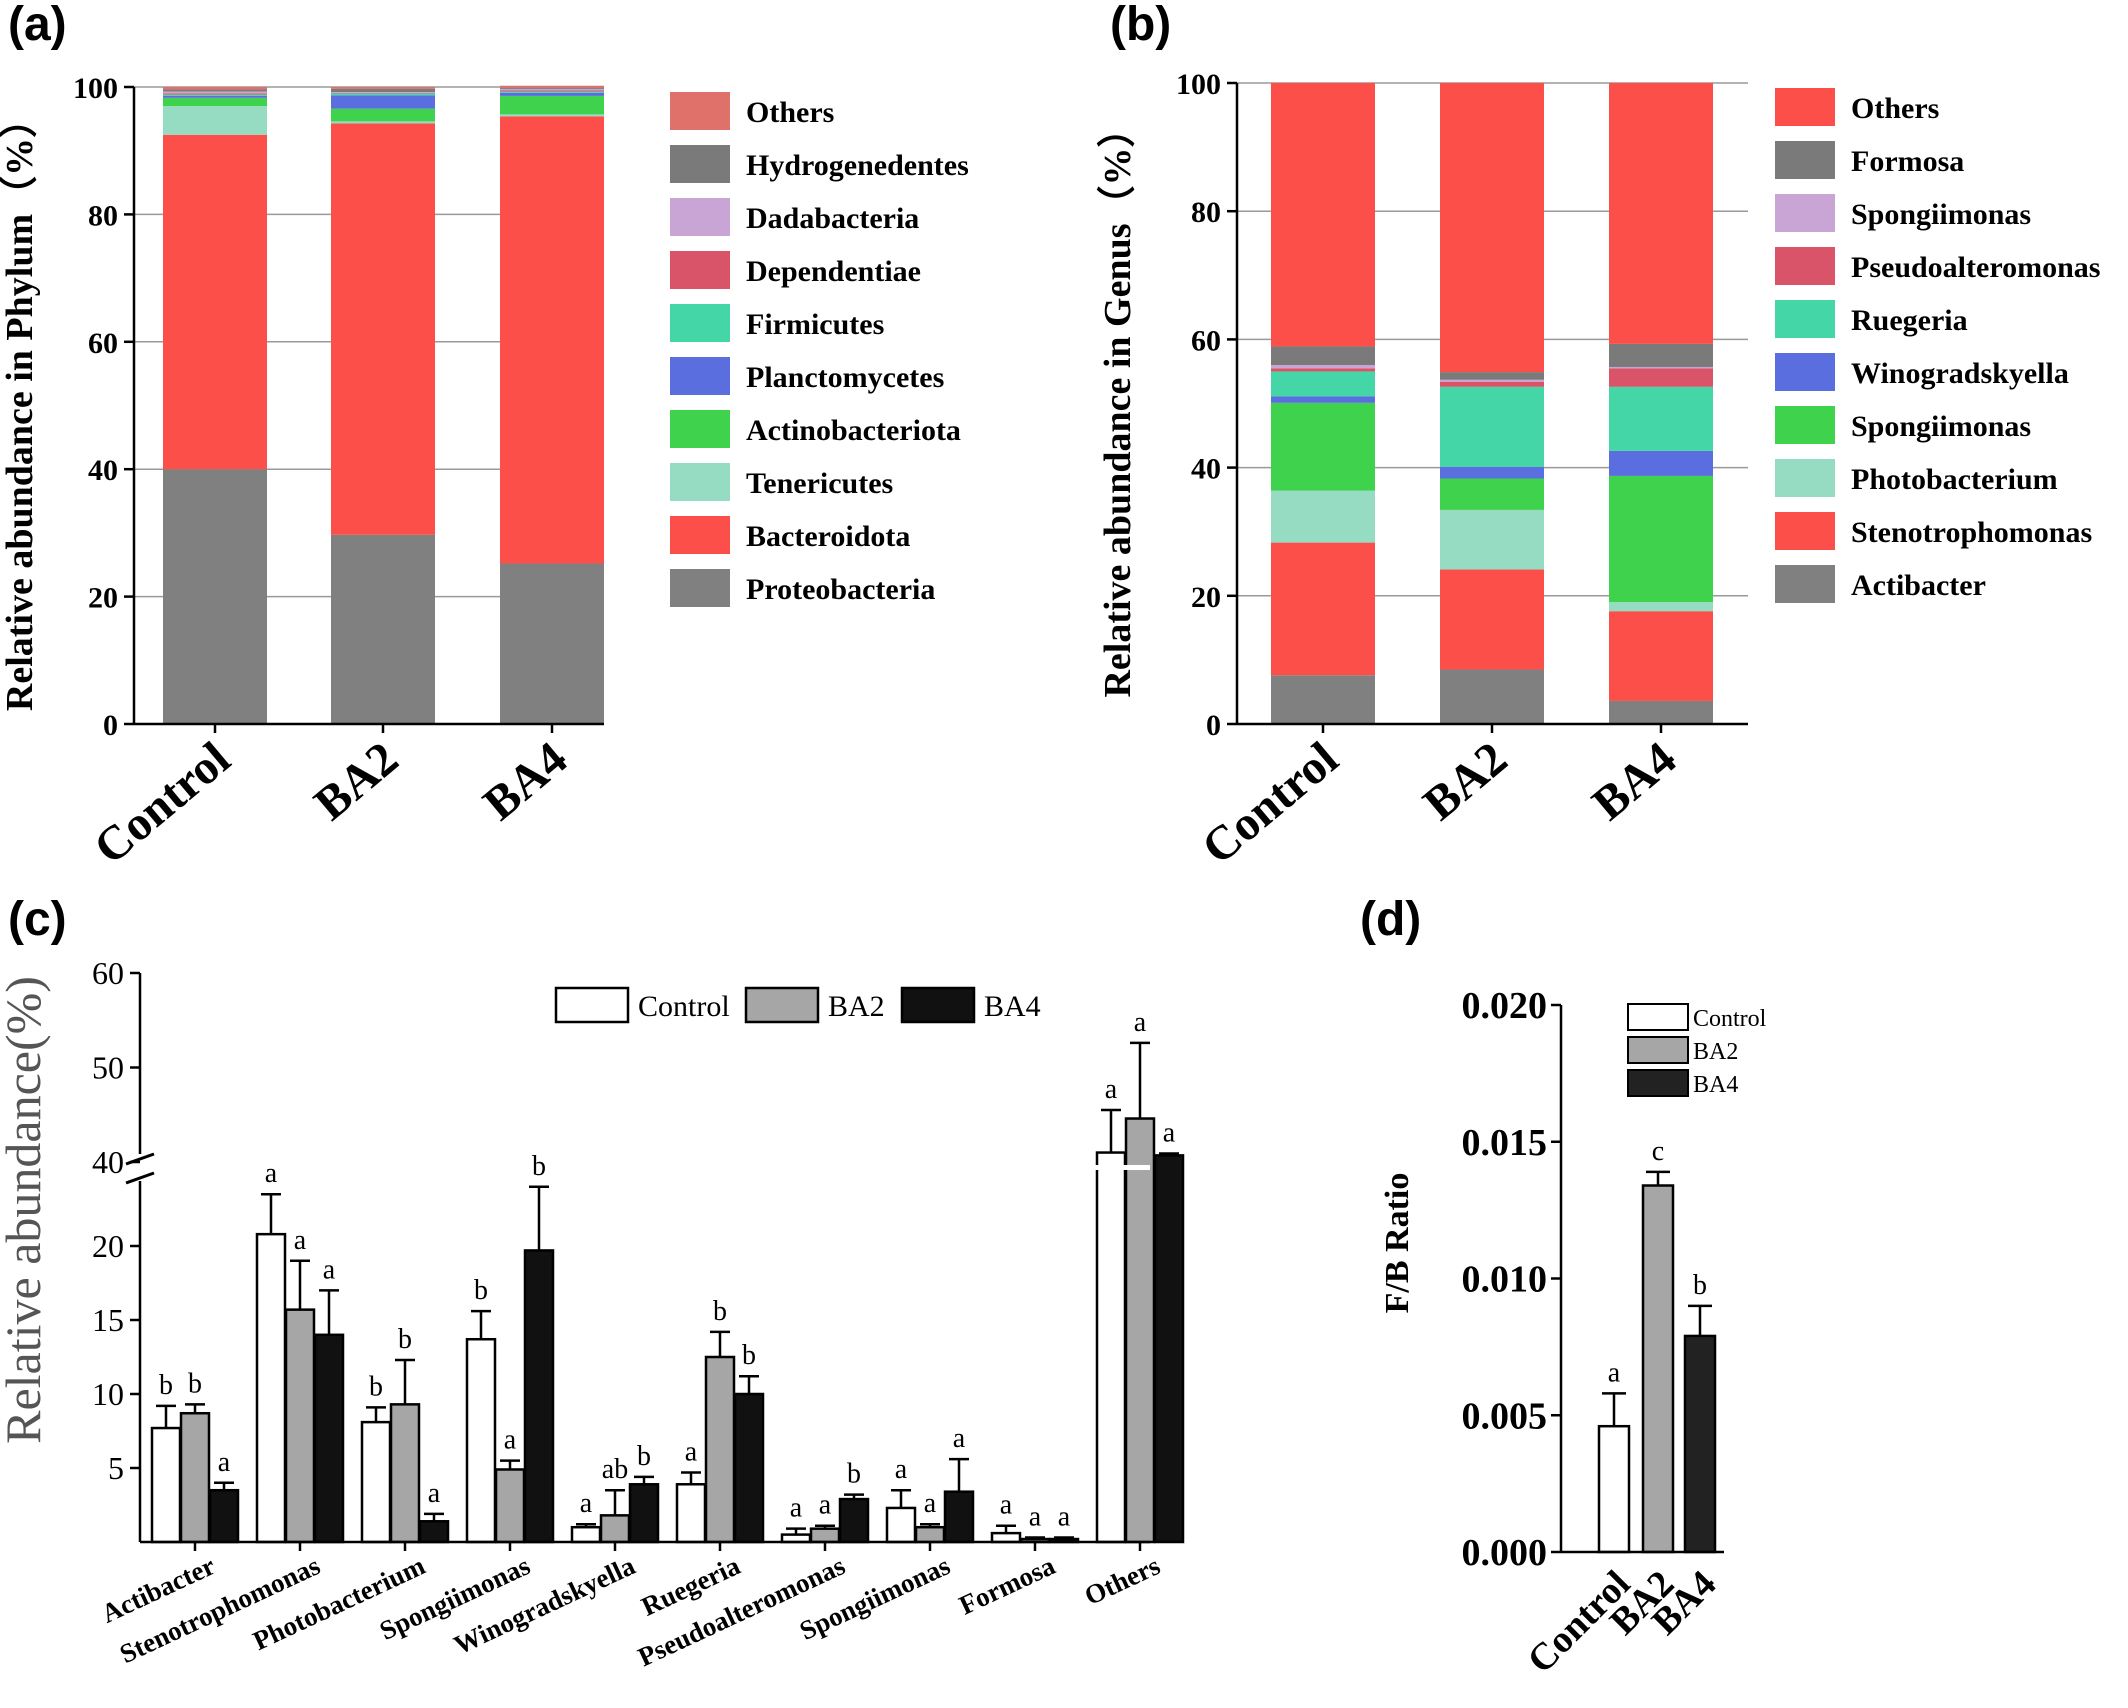  What do you see at coordinates (1954, 479) in the screenshot?
I see `legend-label: Photobacterium` at bounding box center [1954, 479].